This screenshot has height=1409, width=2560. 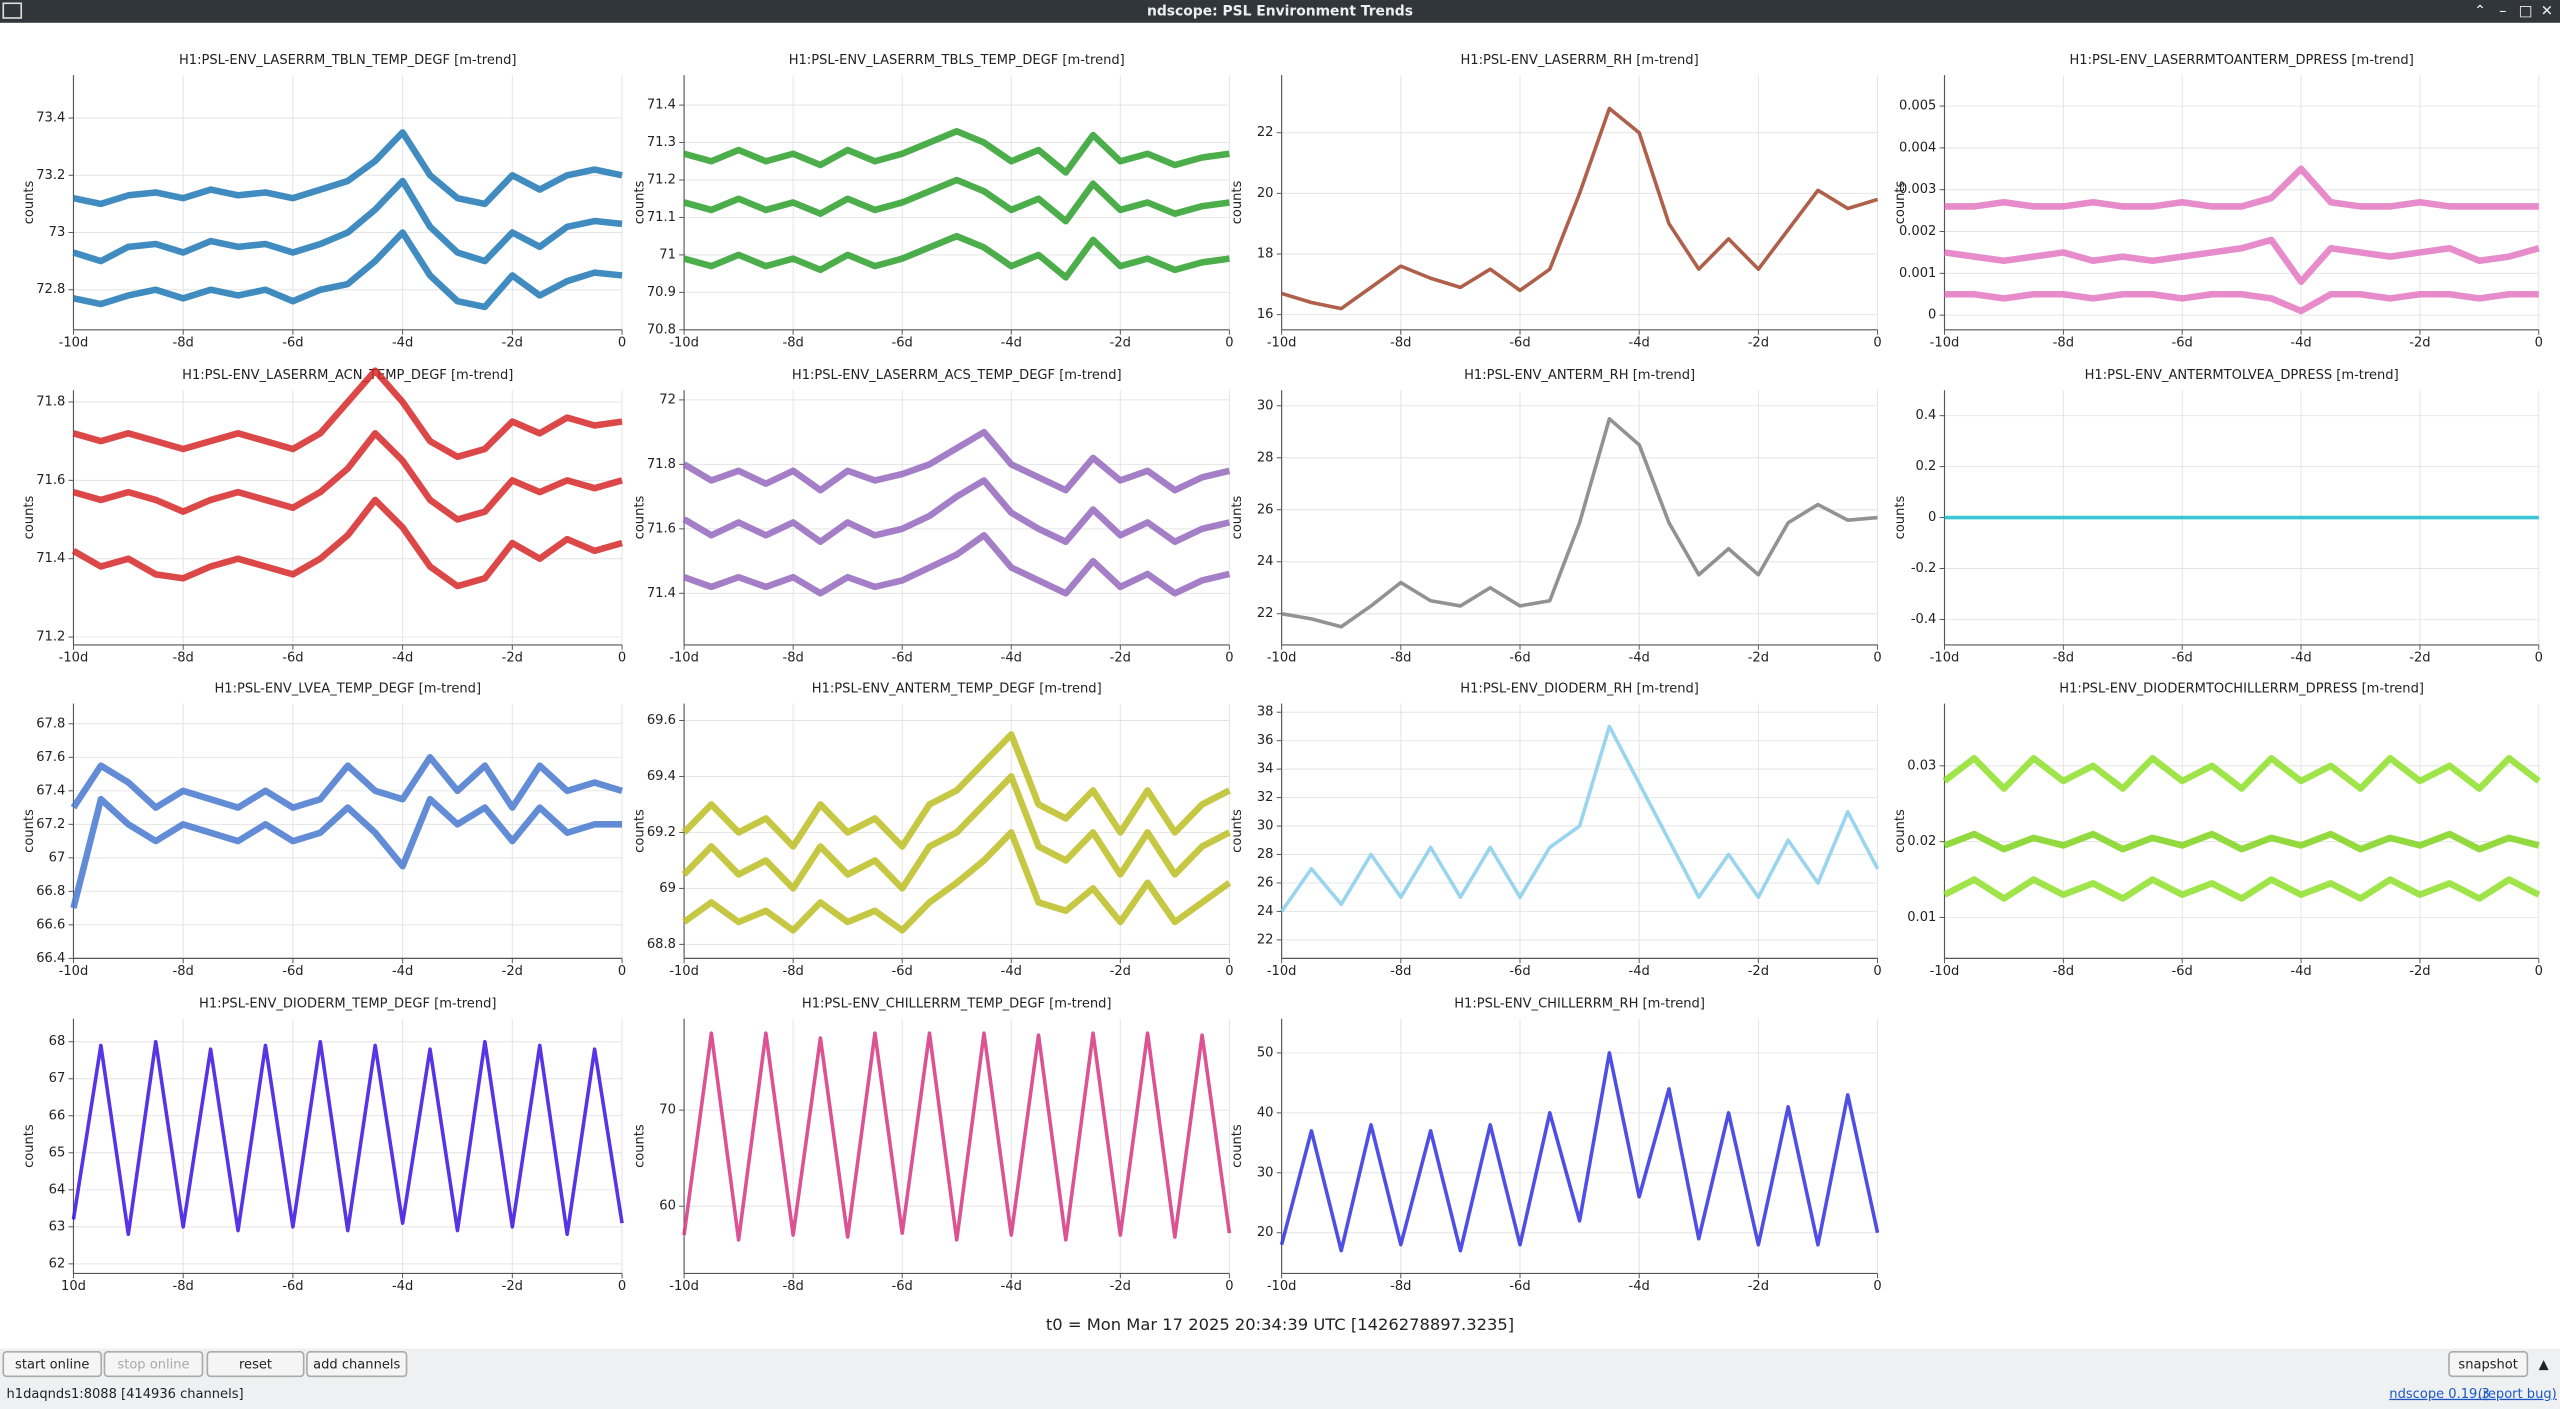 I want to click on app-icon, so click(x=12, y=10).